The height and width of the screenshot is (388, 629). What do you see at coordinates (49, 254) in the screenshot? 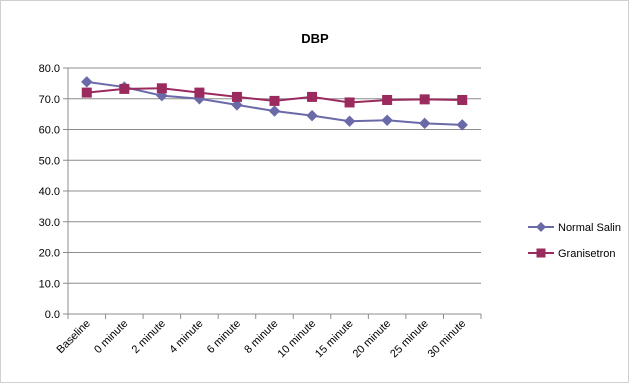
I see `y-tick-label: 20.0` at bounding box center [49, 254].